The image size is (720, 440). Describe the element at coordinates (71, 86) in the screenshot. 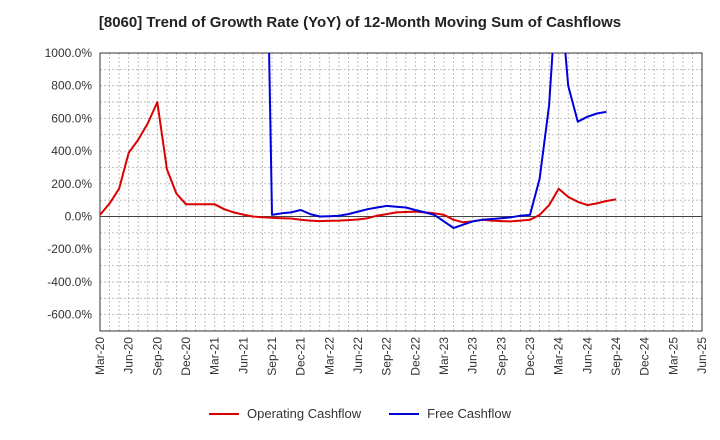

I see `y-tick-label: 800.0%` at that location.